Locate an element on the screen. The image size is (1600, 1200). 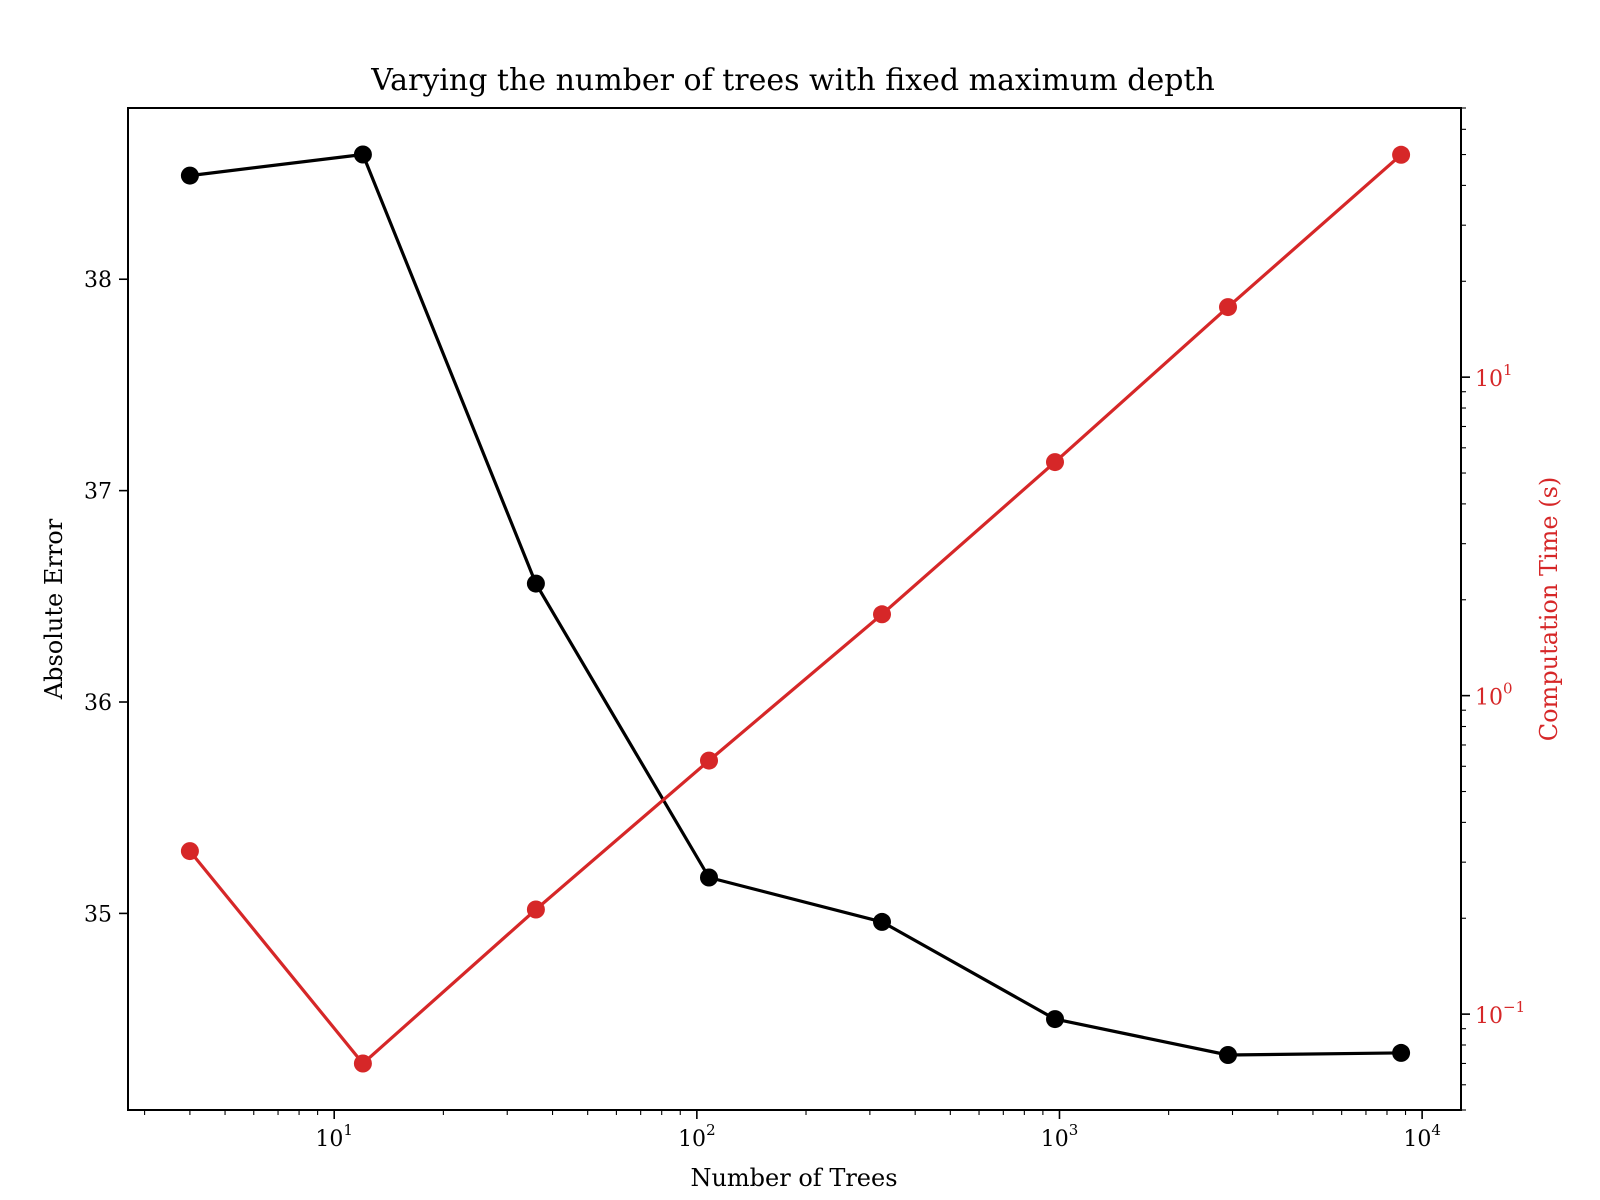
y2-tick-label-0-base: 10 is located at coordinates (1489, 1016).